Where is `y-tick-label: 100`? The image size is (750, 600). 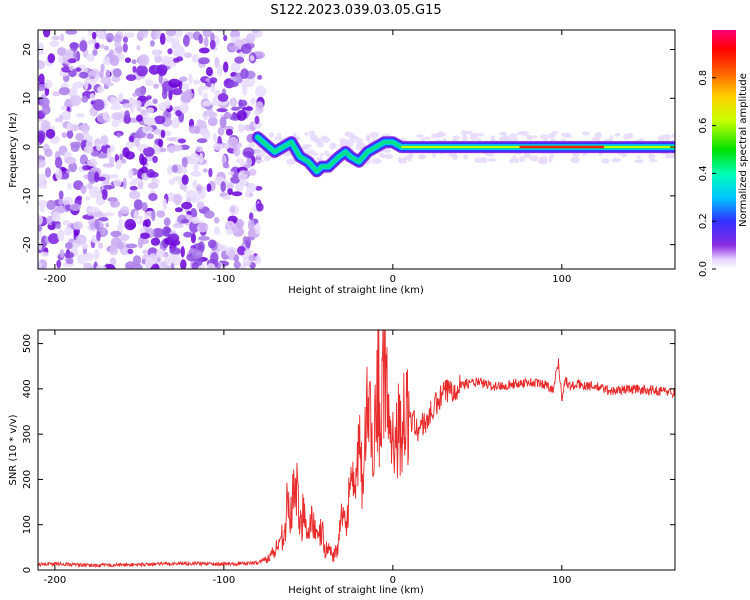
y-tick-label: 100 is located at coordinates (27, 524).